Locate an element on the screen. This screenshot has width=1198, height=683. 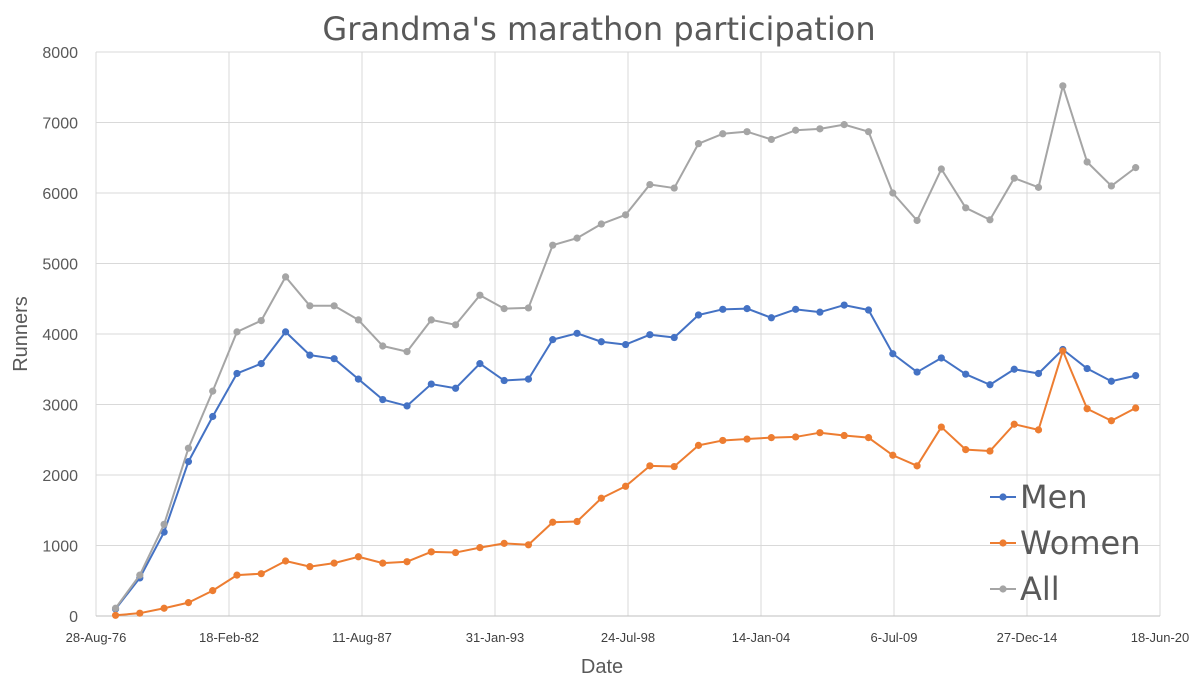
x-tick-label: 18-Feb-82 is located at coordinates (229, 637).